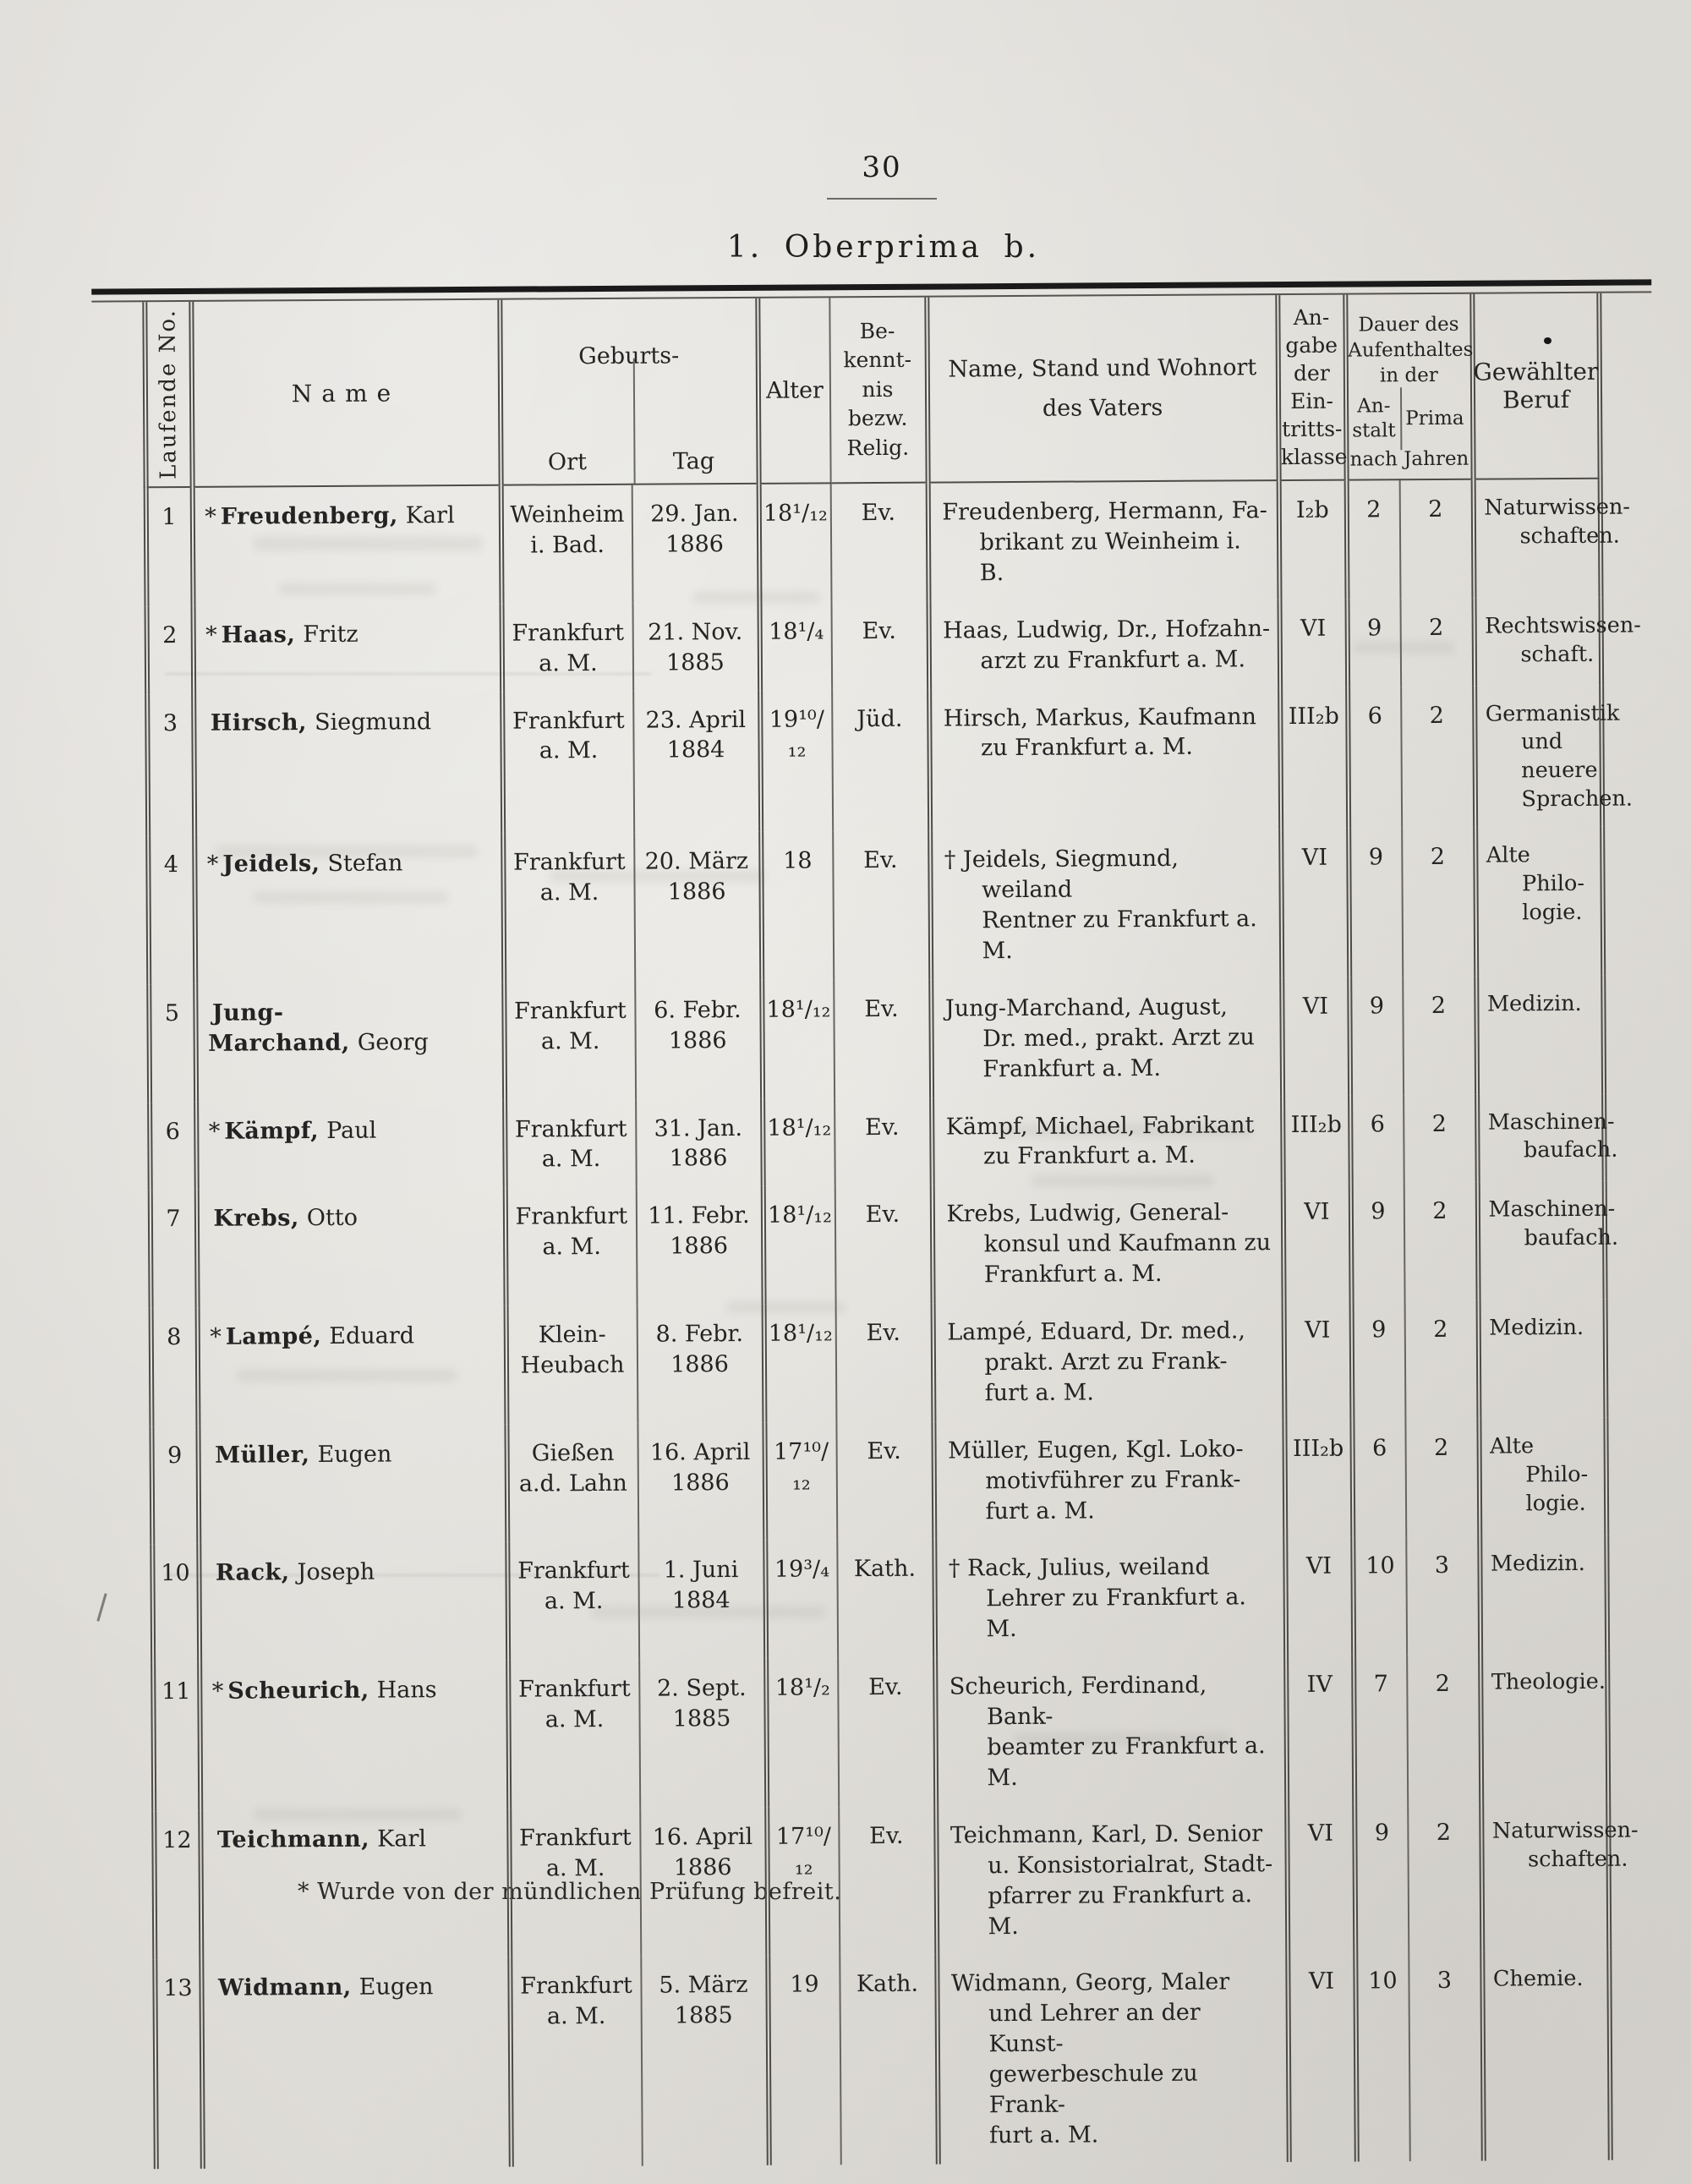 This screenshot has height=2184, width=1691. What do you see at coordinates (1543, 1595) in the screenshot?
I see `profession-cell: Medizin.` at bounding box center [1543, 1595].